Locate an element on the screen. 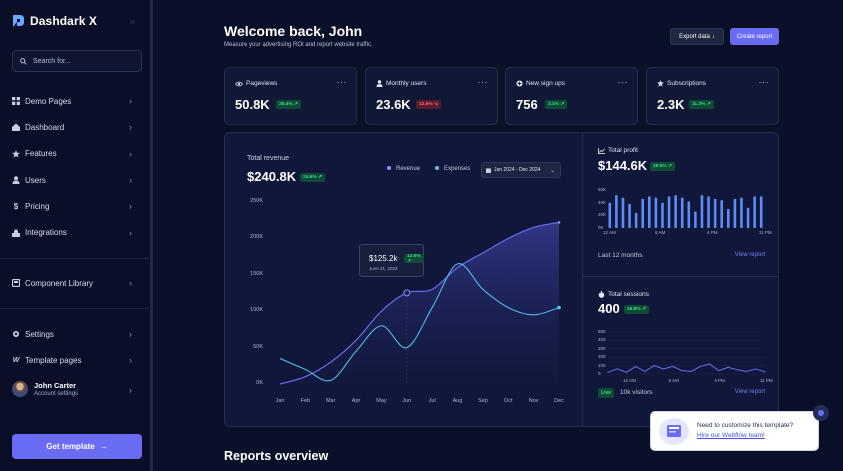  chart-tooltip: $125.2k 12.5% ↗ June 21, 2023 is located at coordinates (391, 260).